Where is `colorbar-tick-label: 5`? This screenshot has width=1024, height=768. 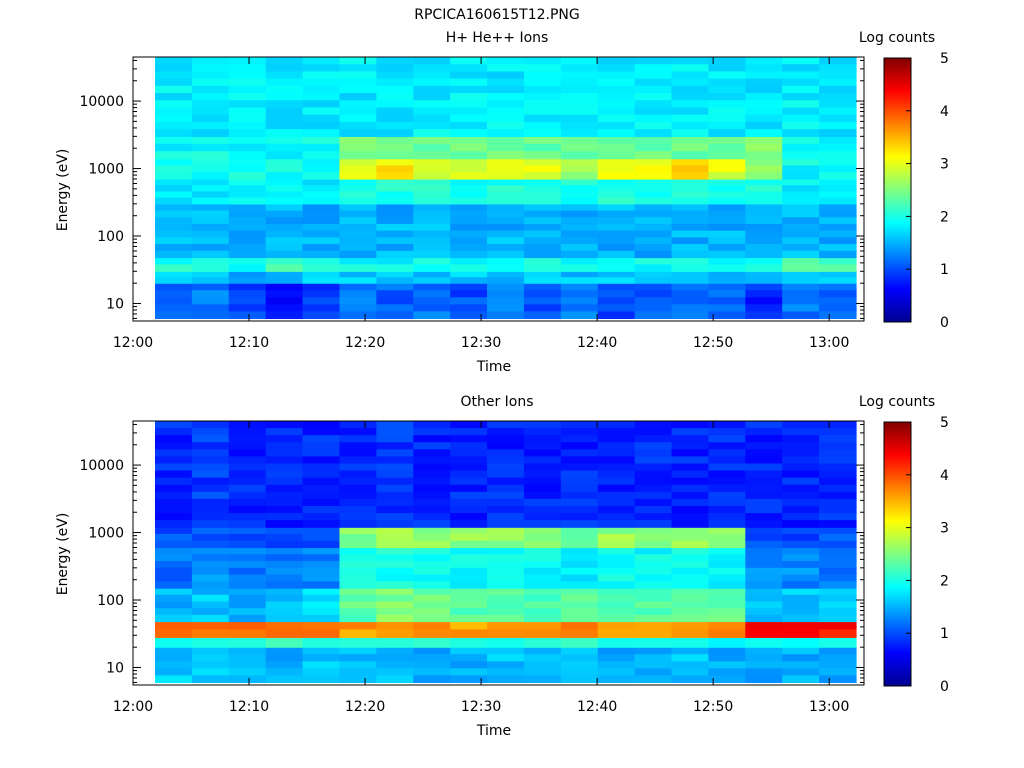 colorbar-tick-label: 5 is located at coordinates (944, 423).